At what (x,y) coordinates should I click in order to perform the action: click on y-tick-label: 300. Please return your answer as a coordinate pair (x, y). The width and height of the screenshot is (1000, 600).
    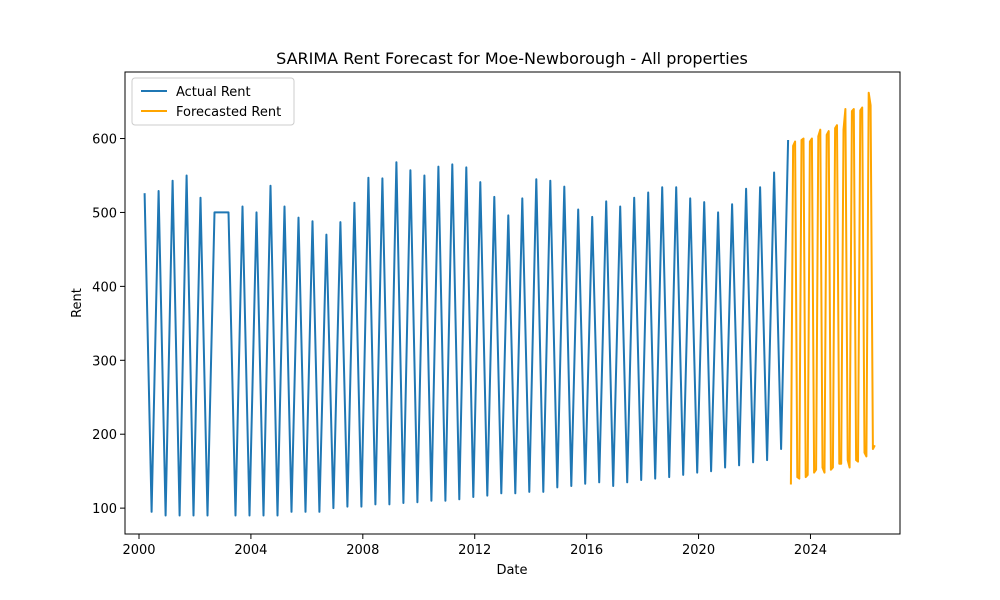
    Looking at the image, I should click on (104, 361).